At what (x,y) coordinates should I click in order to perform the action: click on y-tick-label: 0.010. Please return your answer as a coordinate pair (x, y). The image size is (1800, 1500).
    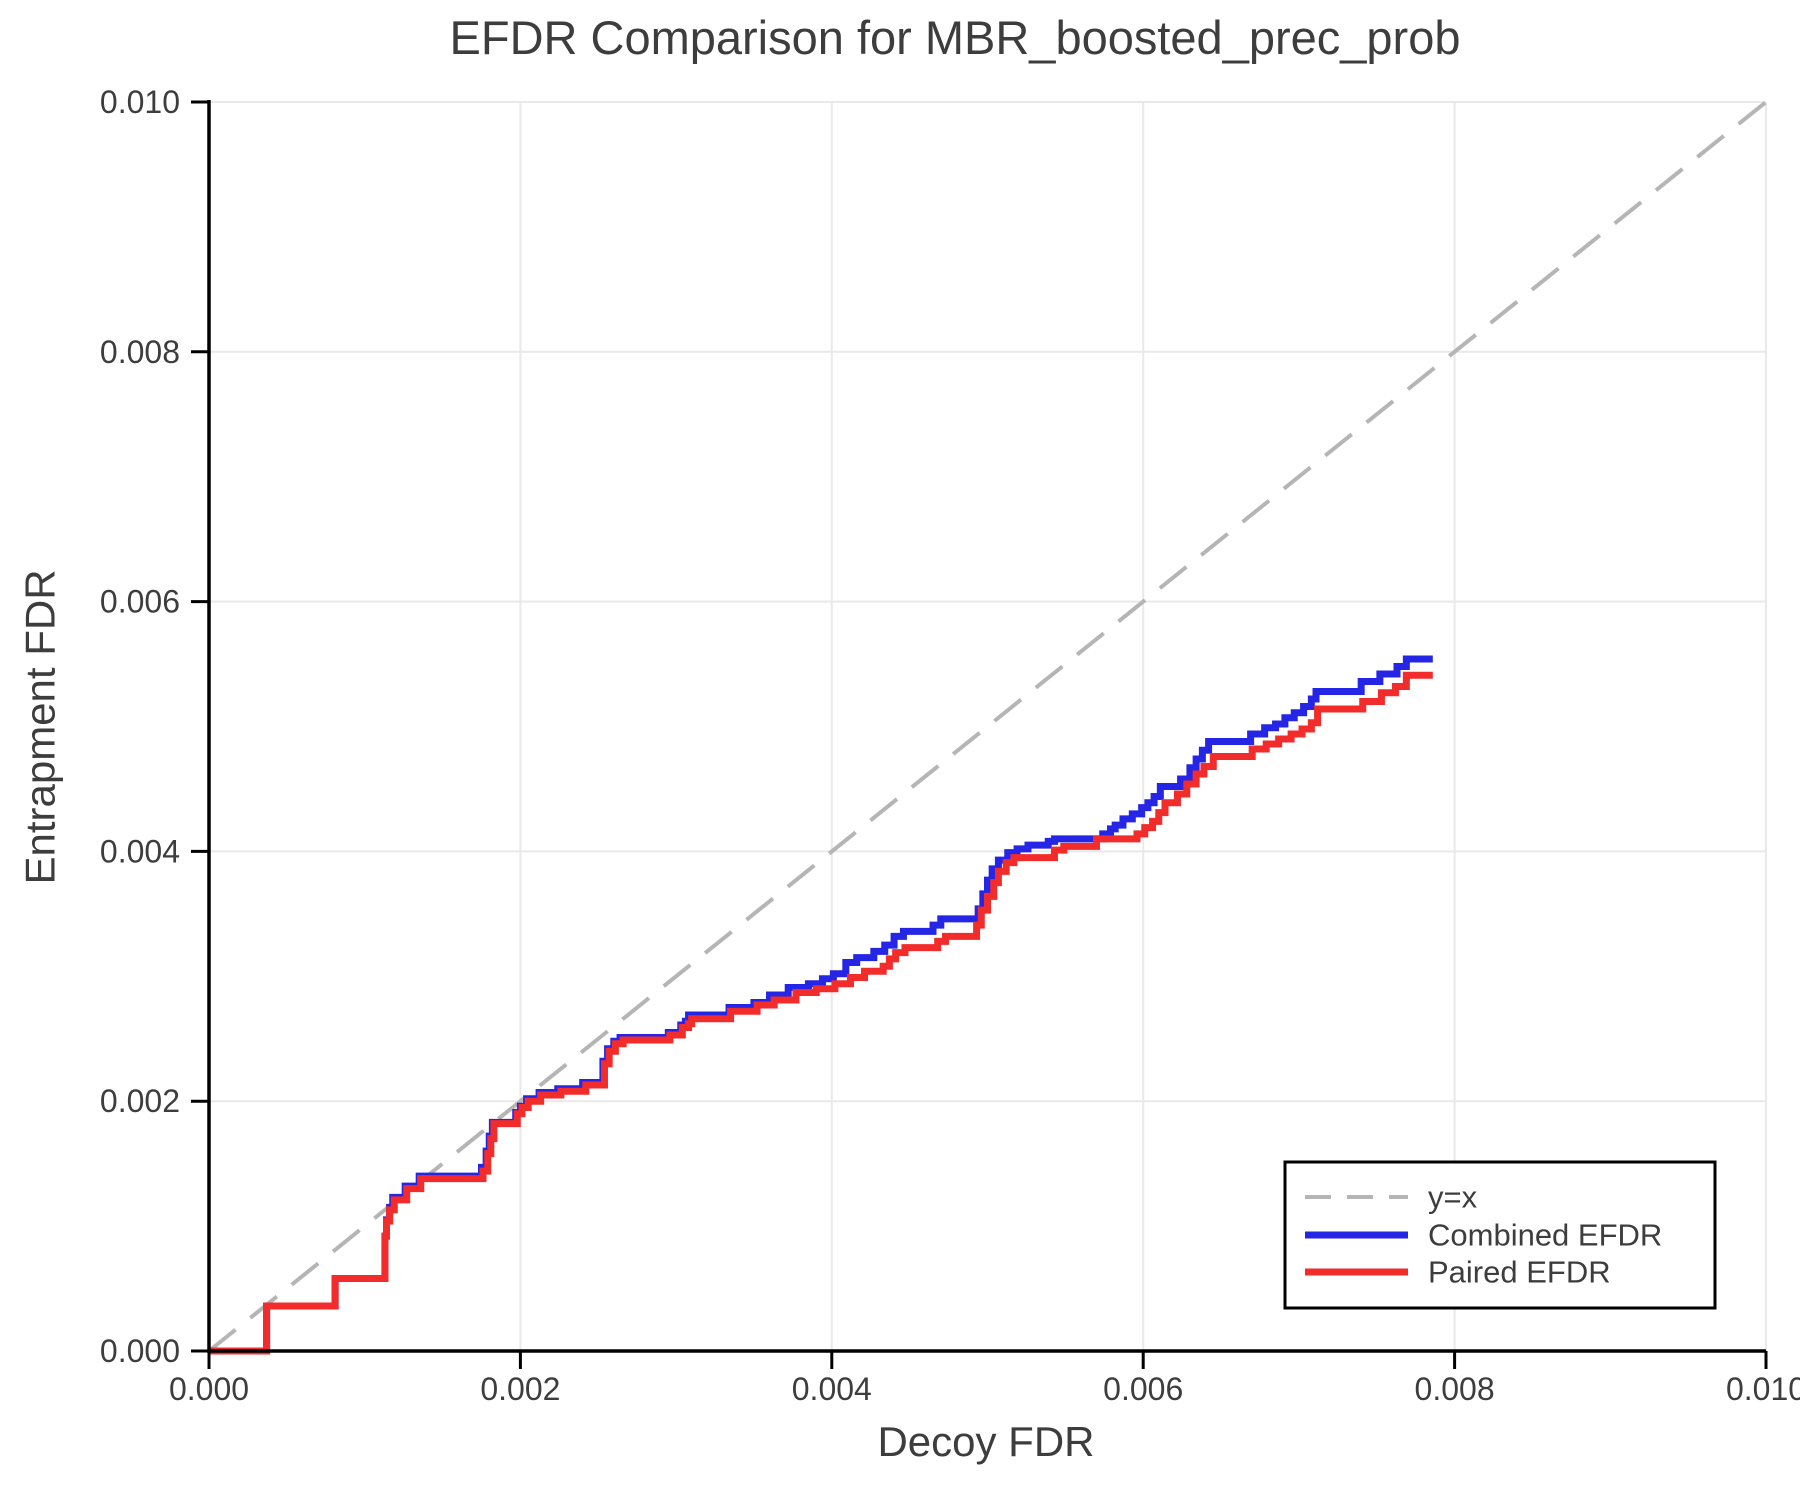
    Looking at the image, I should click on (140, 102).